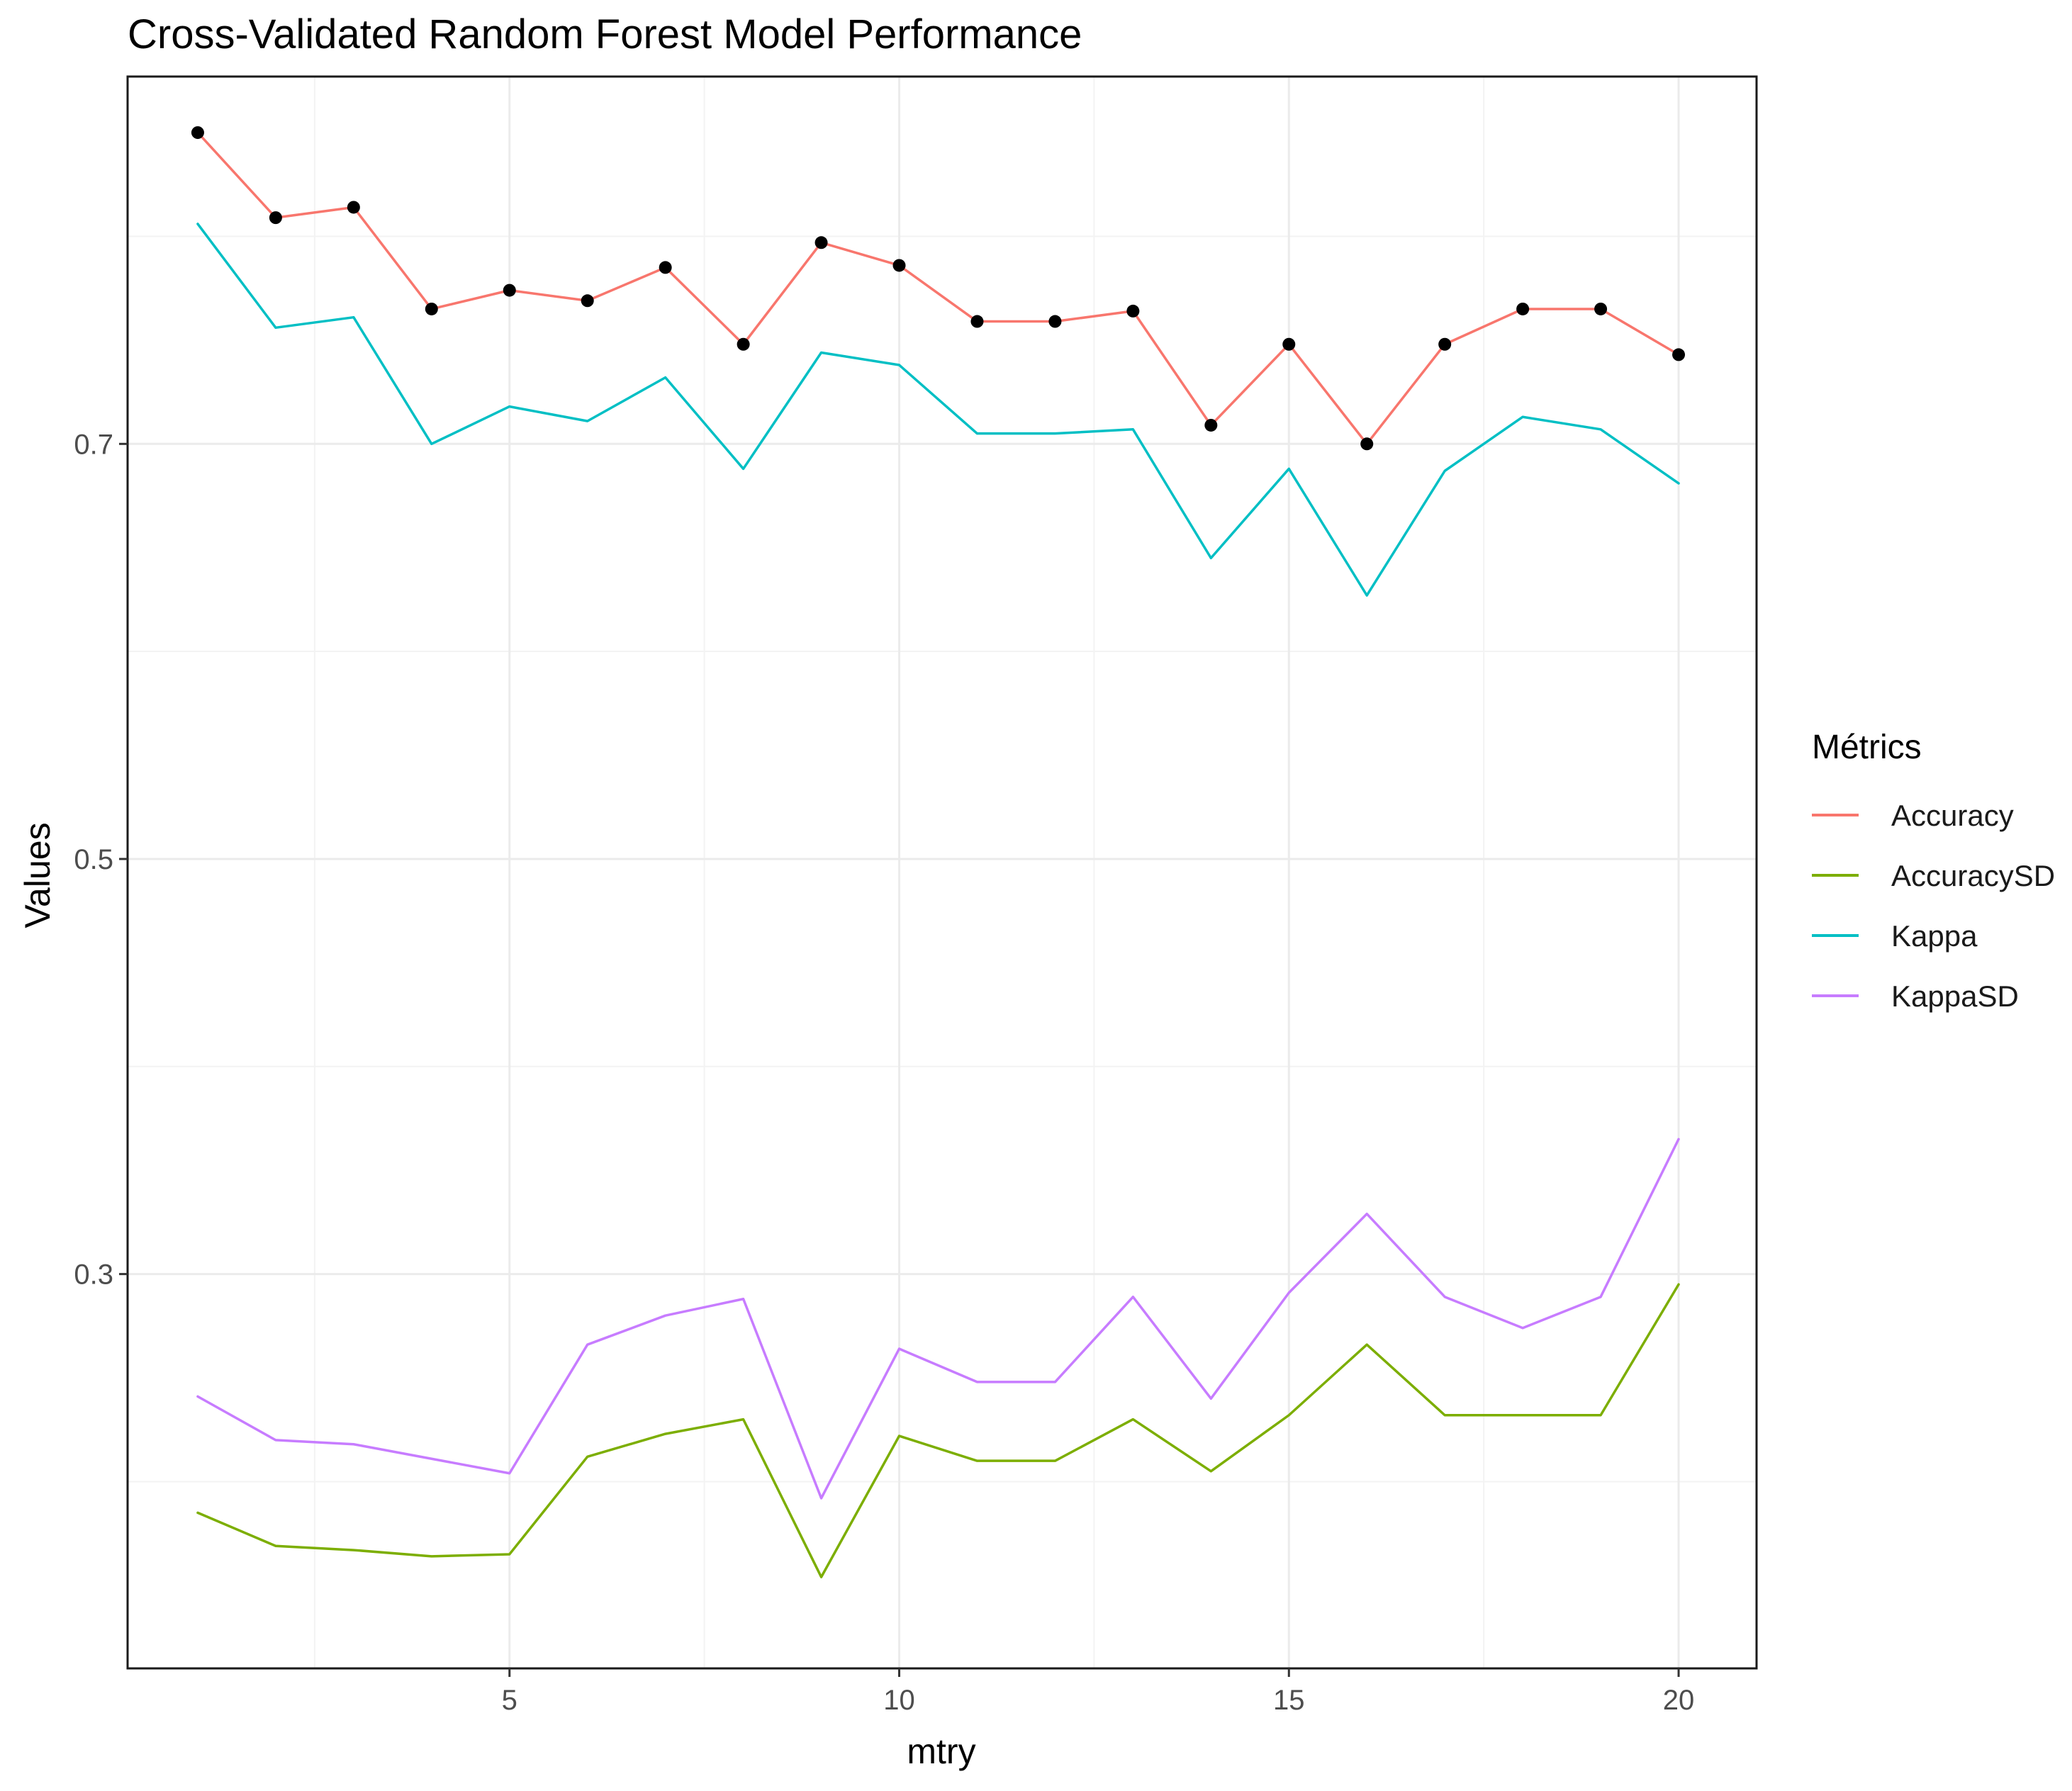 Image resolution: width=2072 pixels, height=1791 pixels. What do you see at coordinates (1289, 1700) in the screenshot?
I see `x-tick-label: 15` at bounding box center [1289, 1700].